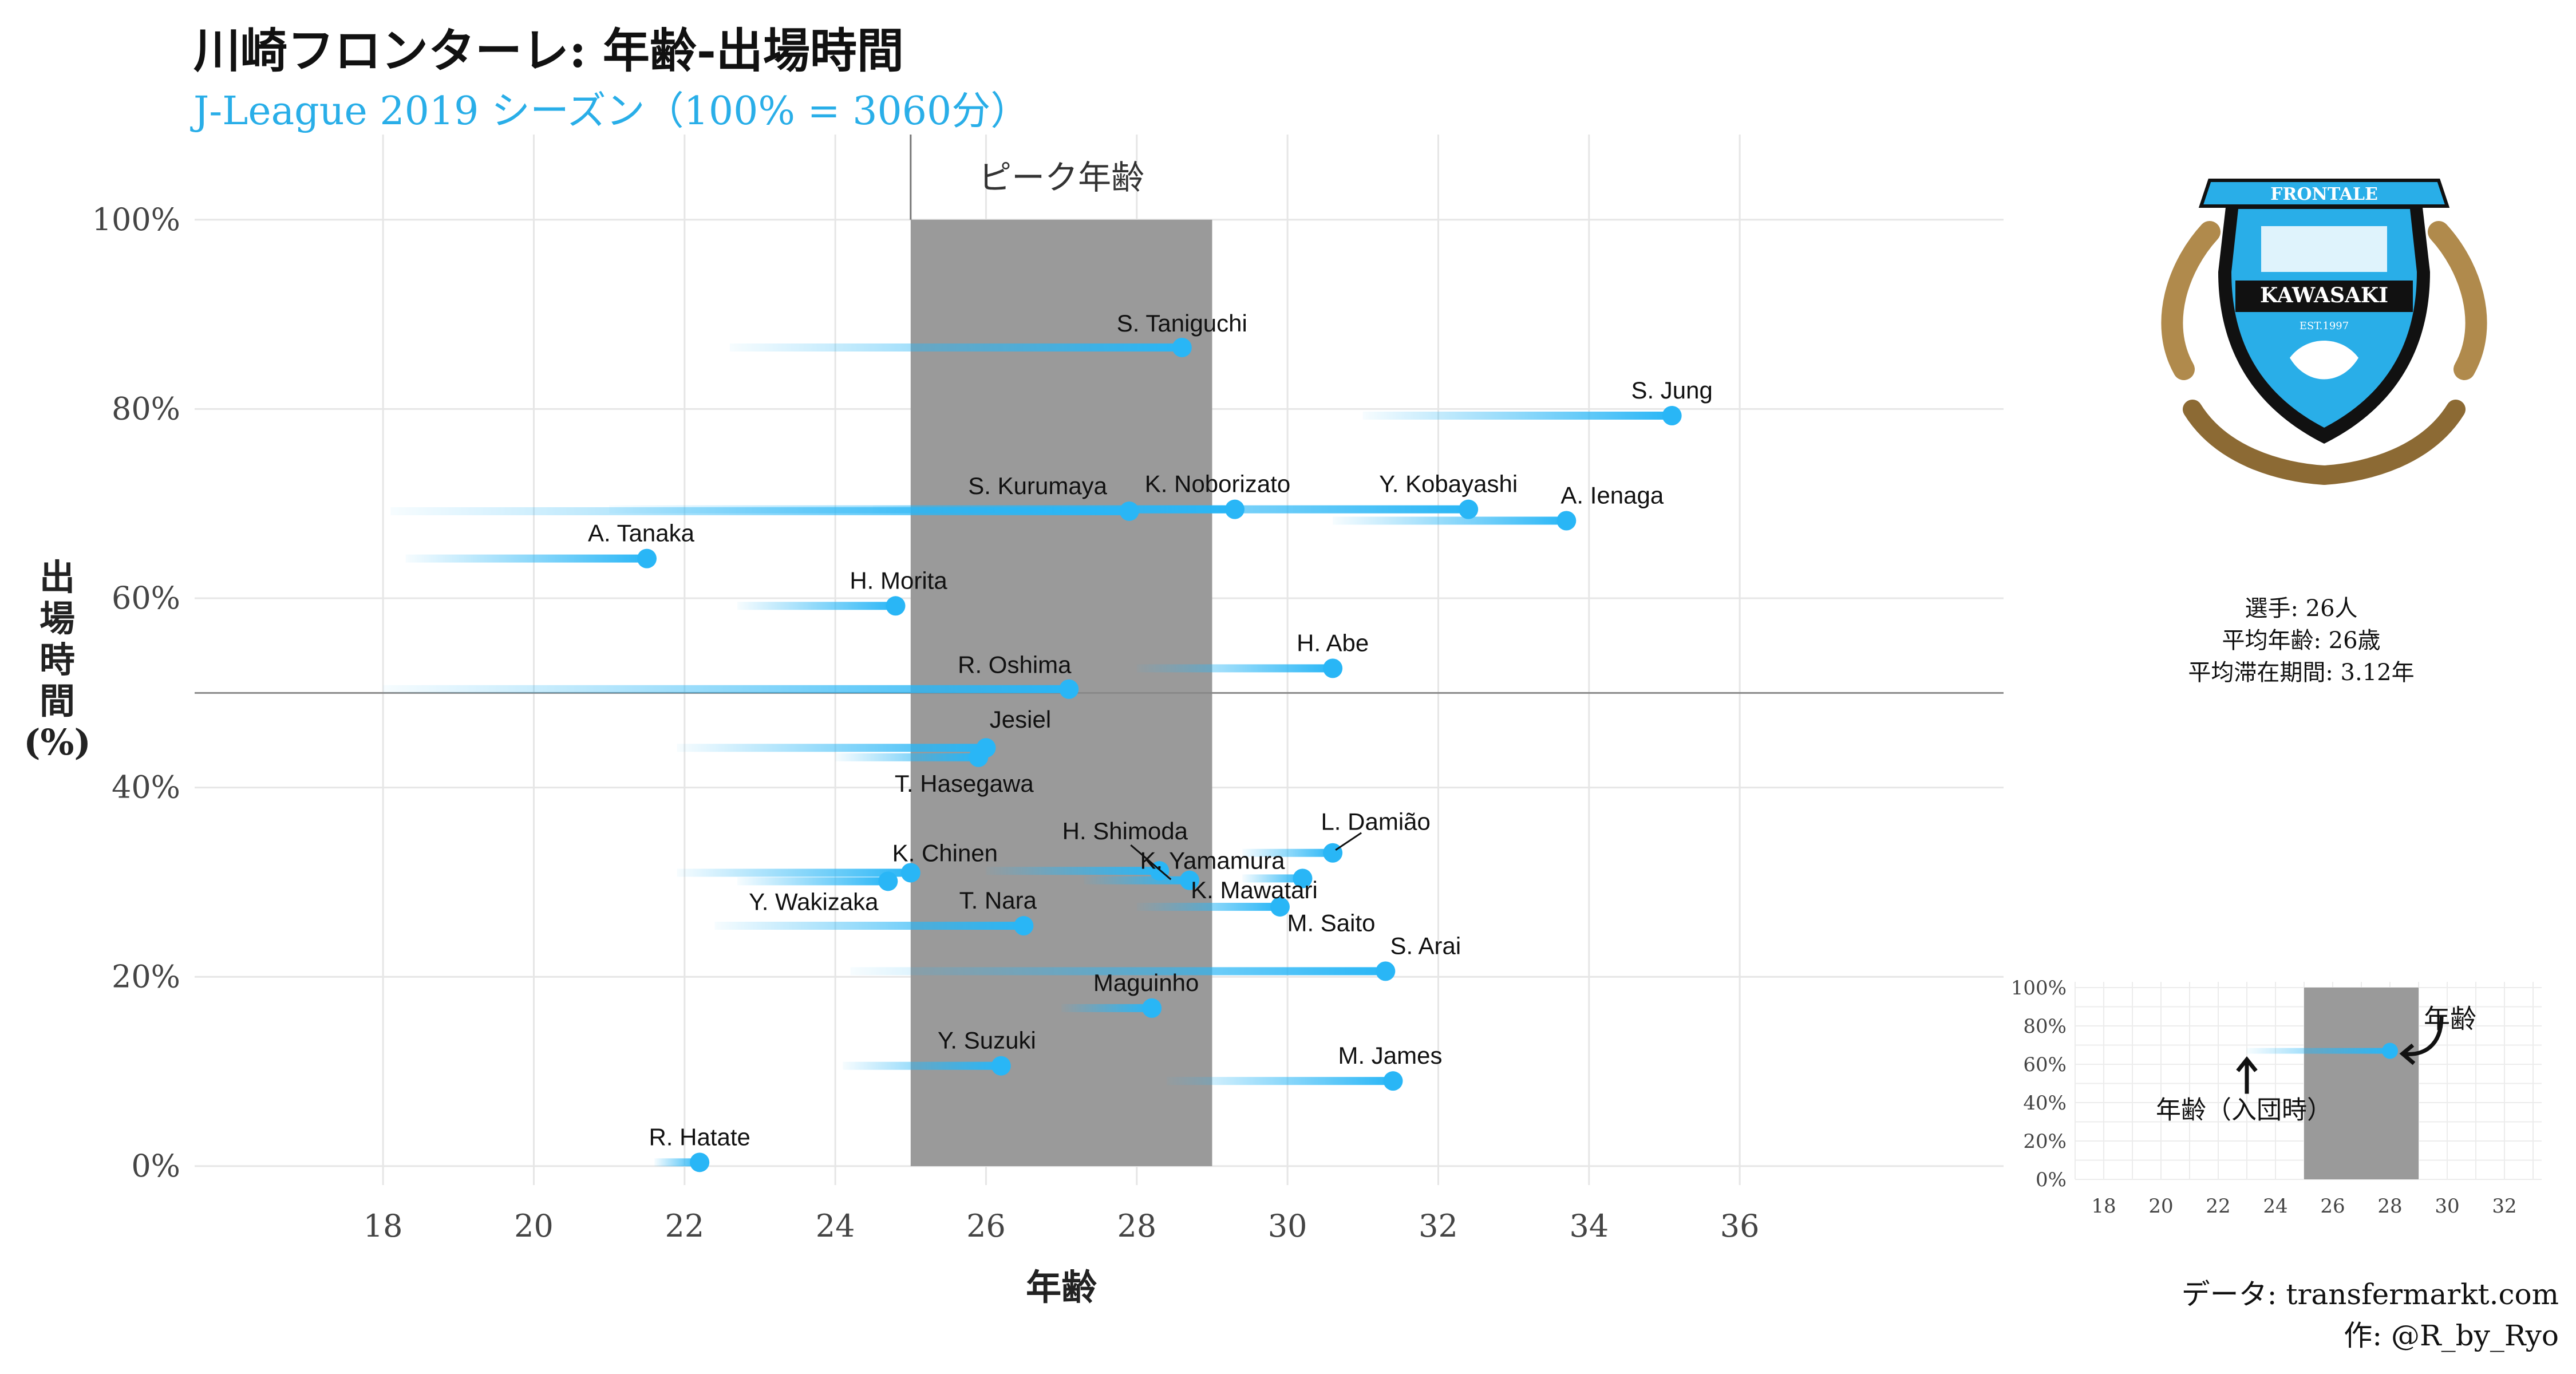  Describe the element at coordinates (1448, 484) in the screenshot. I see `player-label: Y. Kobayashi` at that location.